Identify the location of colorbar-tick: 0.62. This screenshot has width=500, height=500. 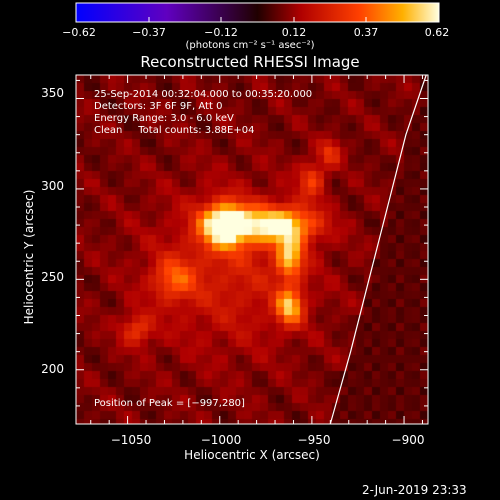
(437, 32).